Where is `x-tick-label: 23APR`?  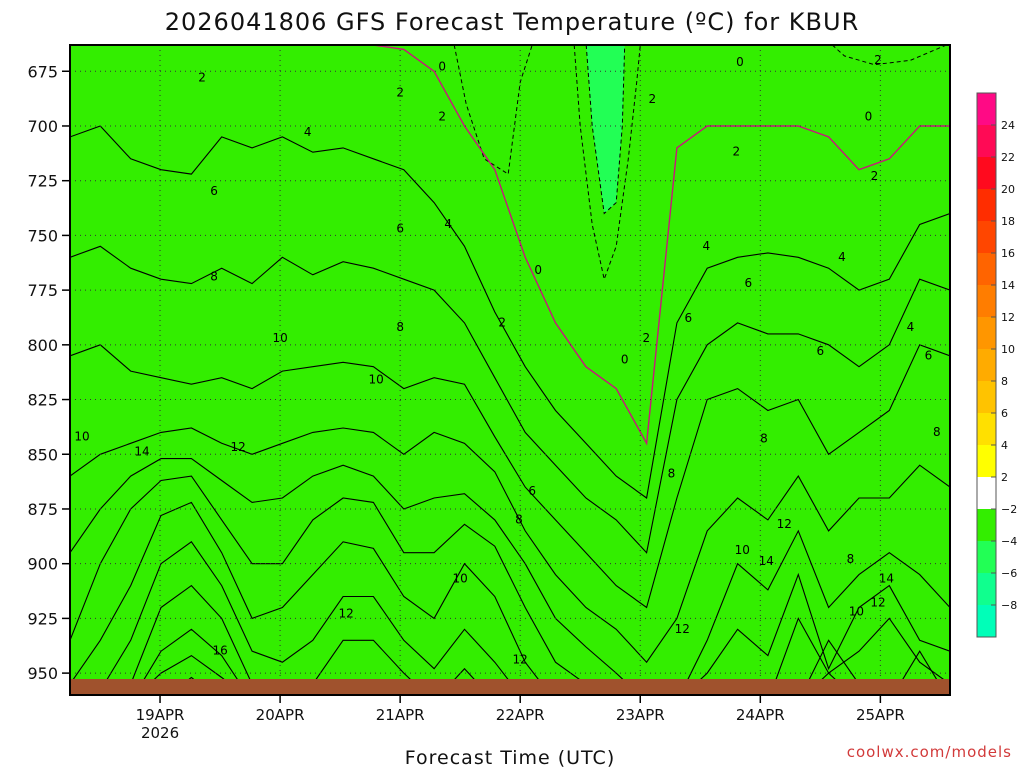
x-tick-label: 23APR is located at coordinates (640, 715).